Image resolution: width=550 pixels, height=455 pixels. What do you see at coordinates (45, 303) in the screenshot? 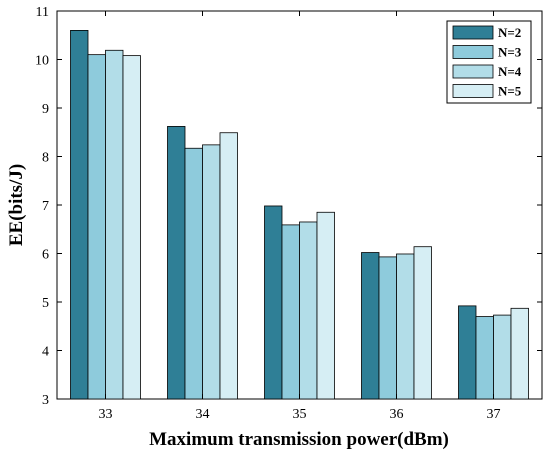
I see `y-tick-label: 5` at bounding box center [45, 303].